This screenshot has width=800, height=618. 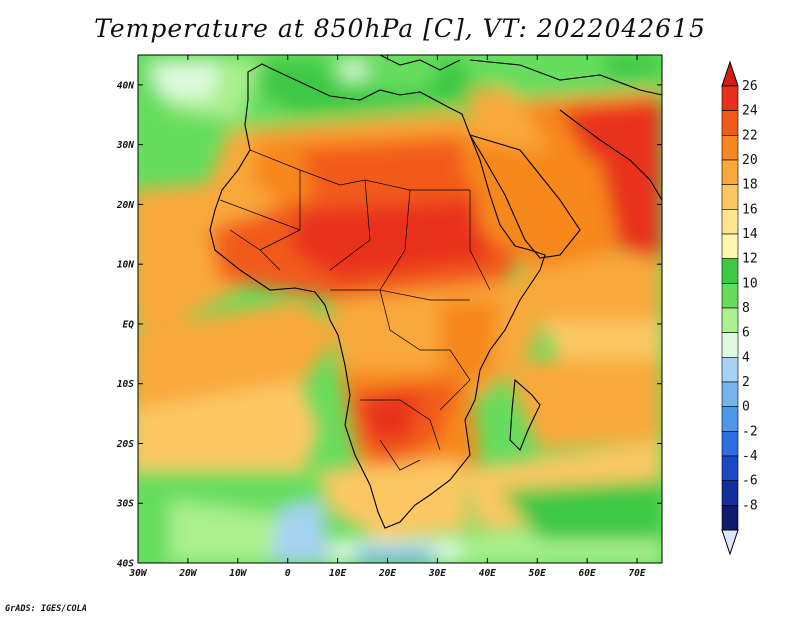 I want to click on colorbar-label: 4, so click(x=746, y=357).